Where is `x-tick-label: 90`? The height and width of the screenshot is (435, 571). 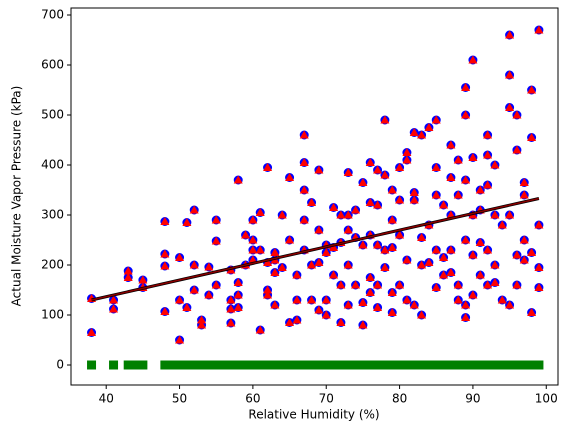
x-tick-label: 90 is located at coordinates (472, 399).